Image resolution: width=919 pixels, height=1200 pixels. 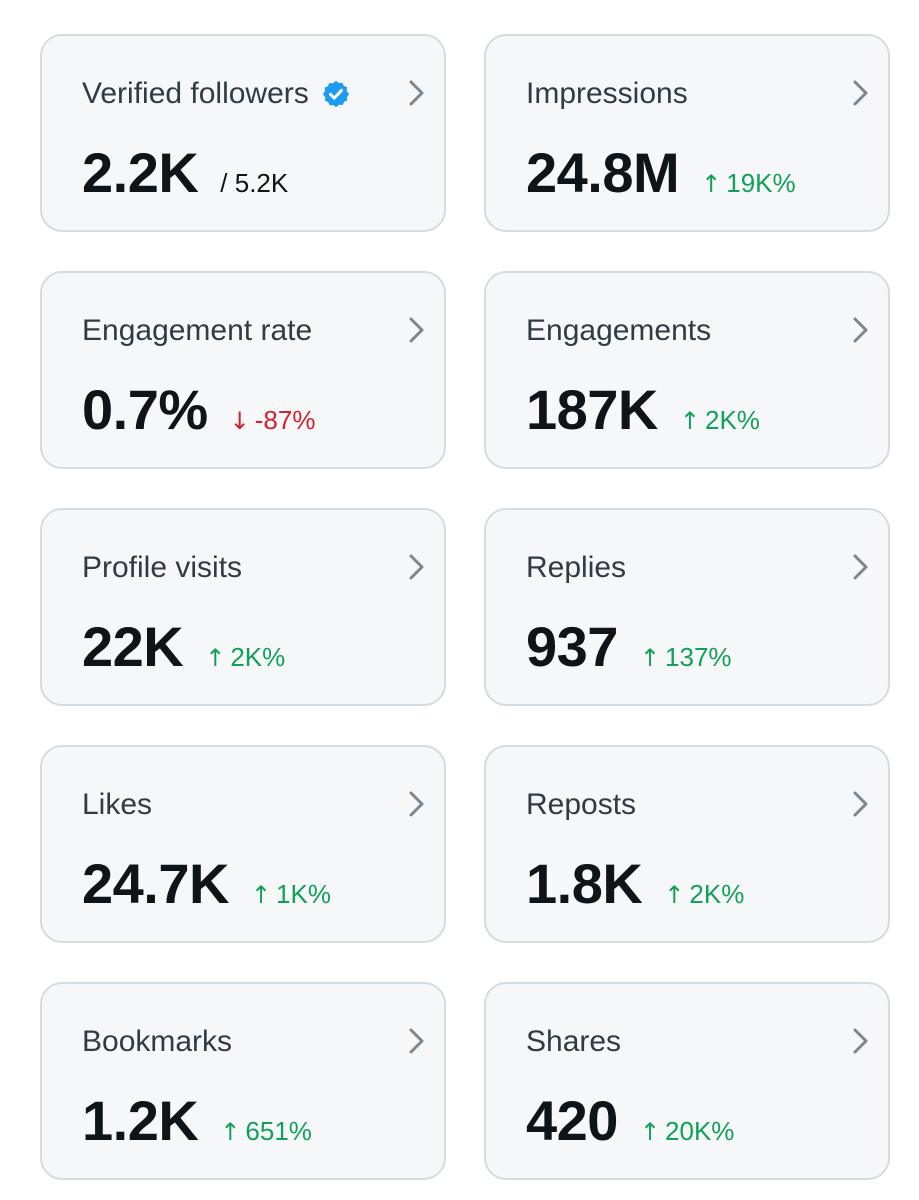 I want to click on metric-value-row: 2.2K / 5.2K, so click(x=185, y=173).